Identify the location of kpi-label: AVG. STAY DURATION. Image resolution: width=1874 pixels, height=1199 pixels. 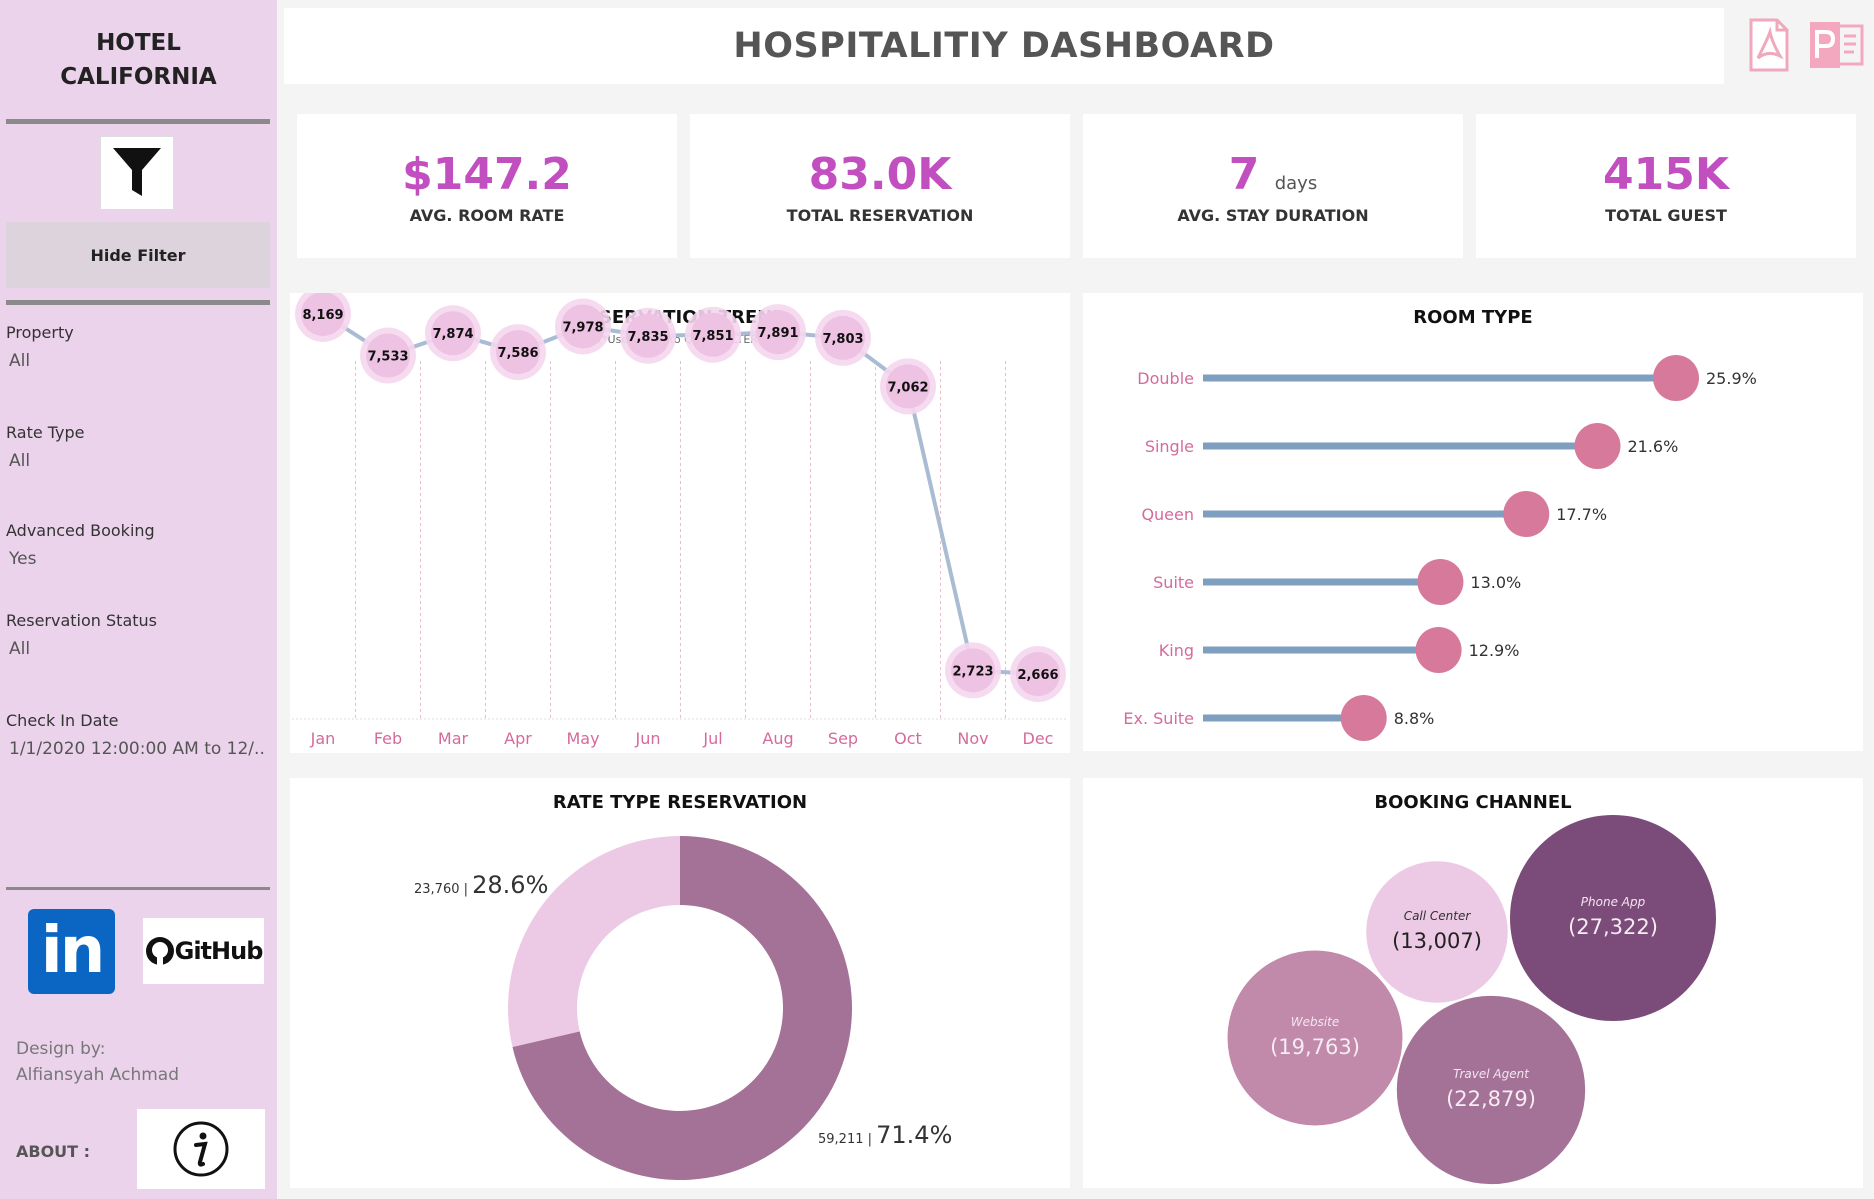
(1273, 215).